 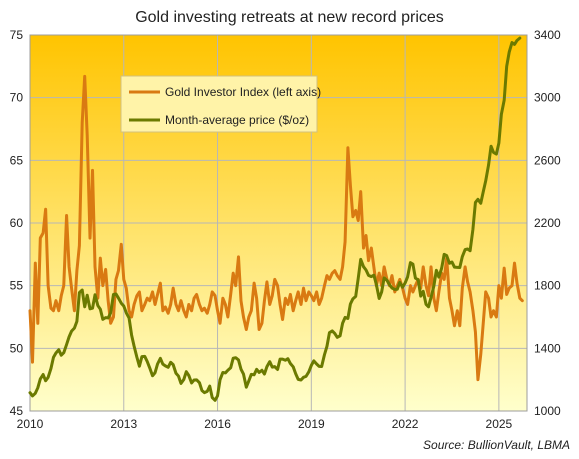 What do you see at coordinates (547, 160) in the screenshot?
I see `y-right-tick-label: 2600` at bounding box center [547, 160].